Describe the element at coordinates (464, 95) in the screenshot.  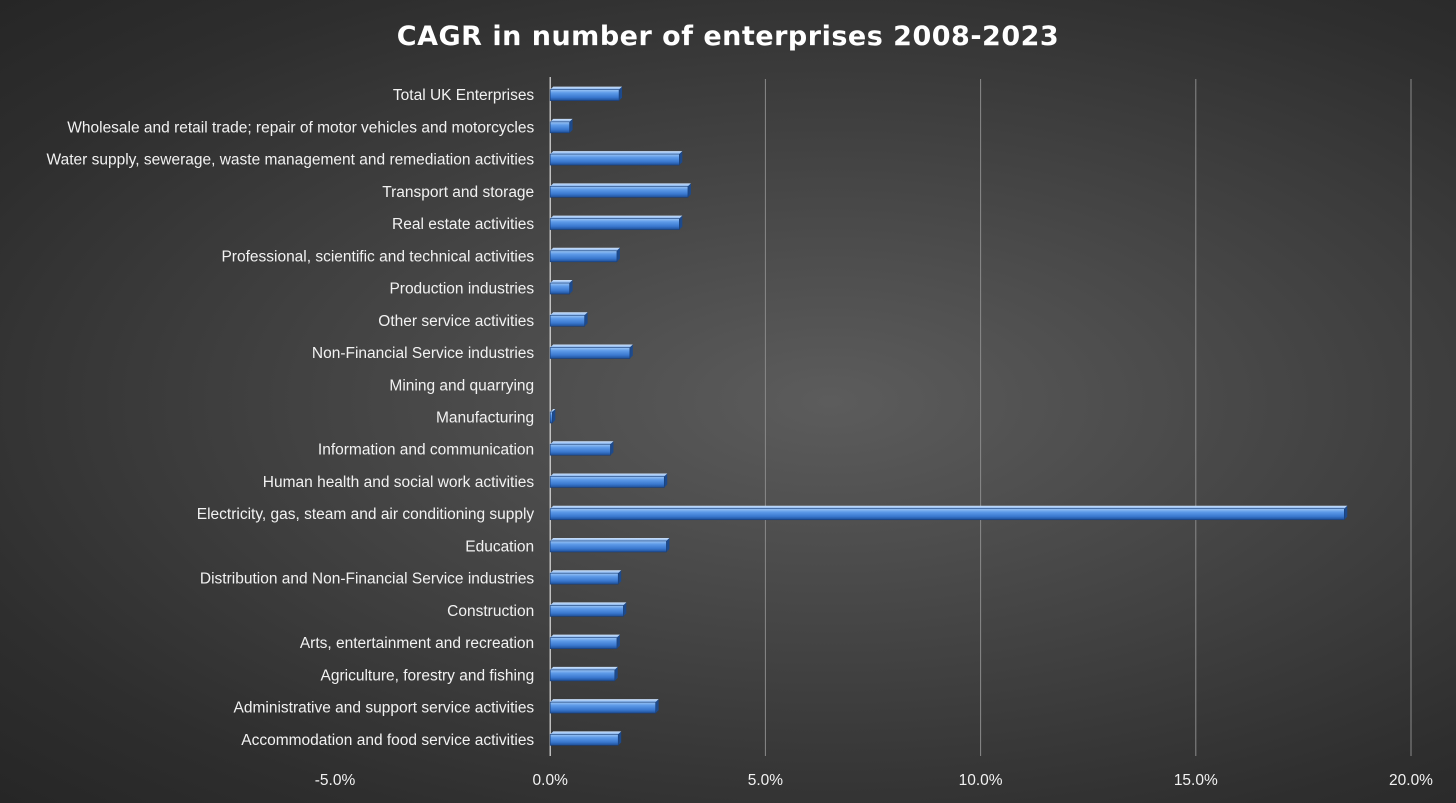
I see `category-label: Total UK Enterprises` at that location.